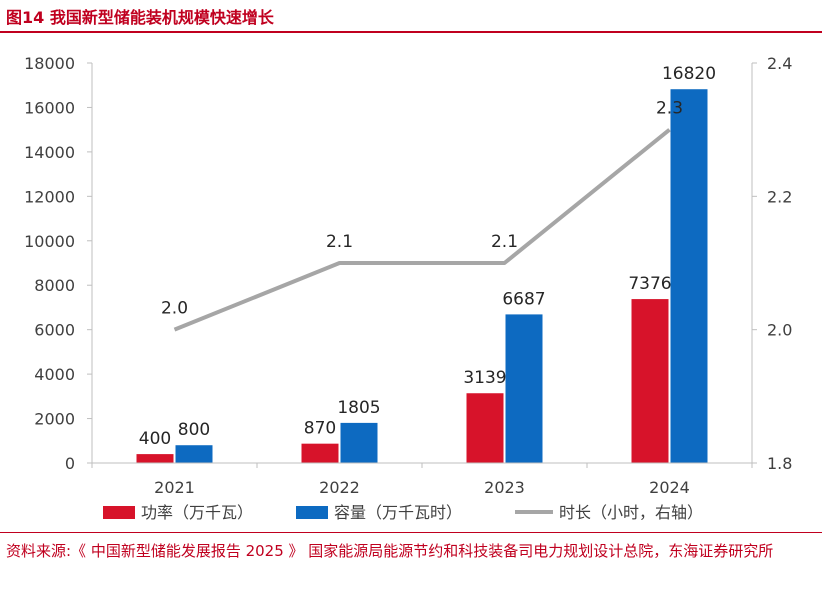  Describe the element at coordinates (54, 419) in the screenshot. I see `left-tick-label: 2000` at that location.